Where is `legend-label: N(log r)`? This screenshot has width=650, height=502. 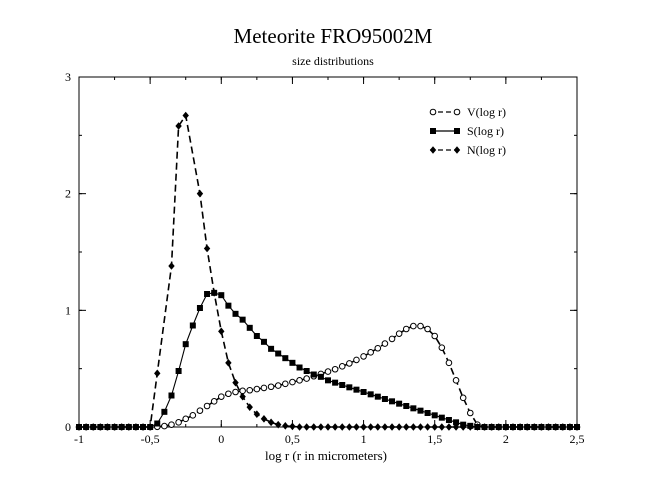
legend-label: N(log r) is located at coordinates (486, 150).